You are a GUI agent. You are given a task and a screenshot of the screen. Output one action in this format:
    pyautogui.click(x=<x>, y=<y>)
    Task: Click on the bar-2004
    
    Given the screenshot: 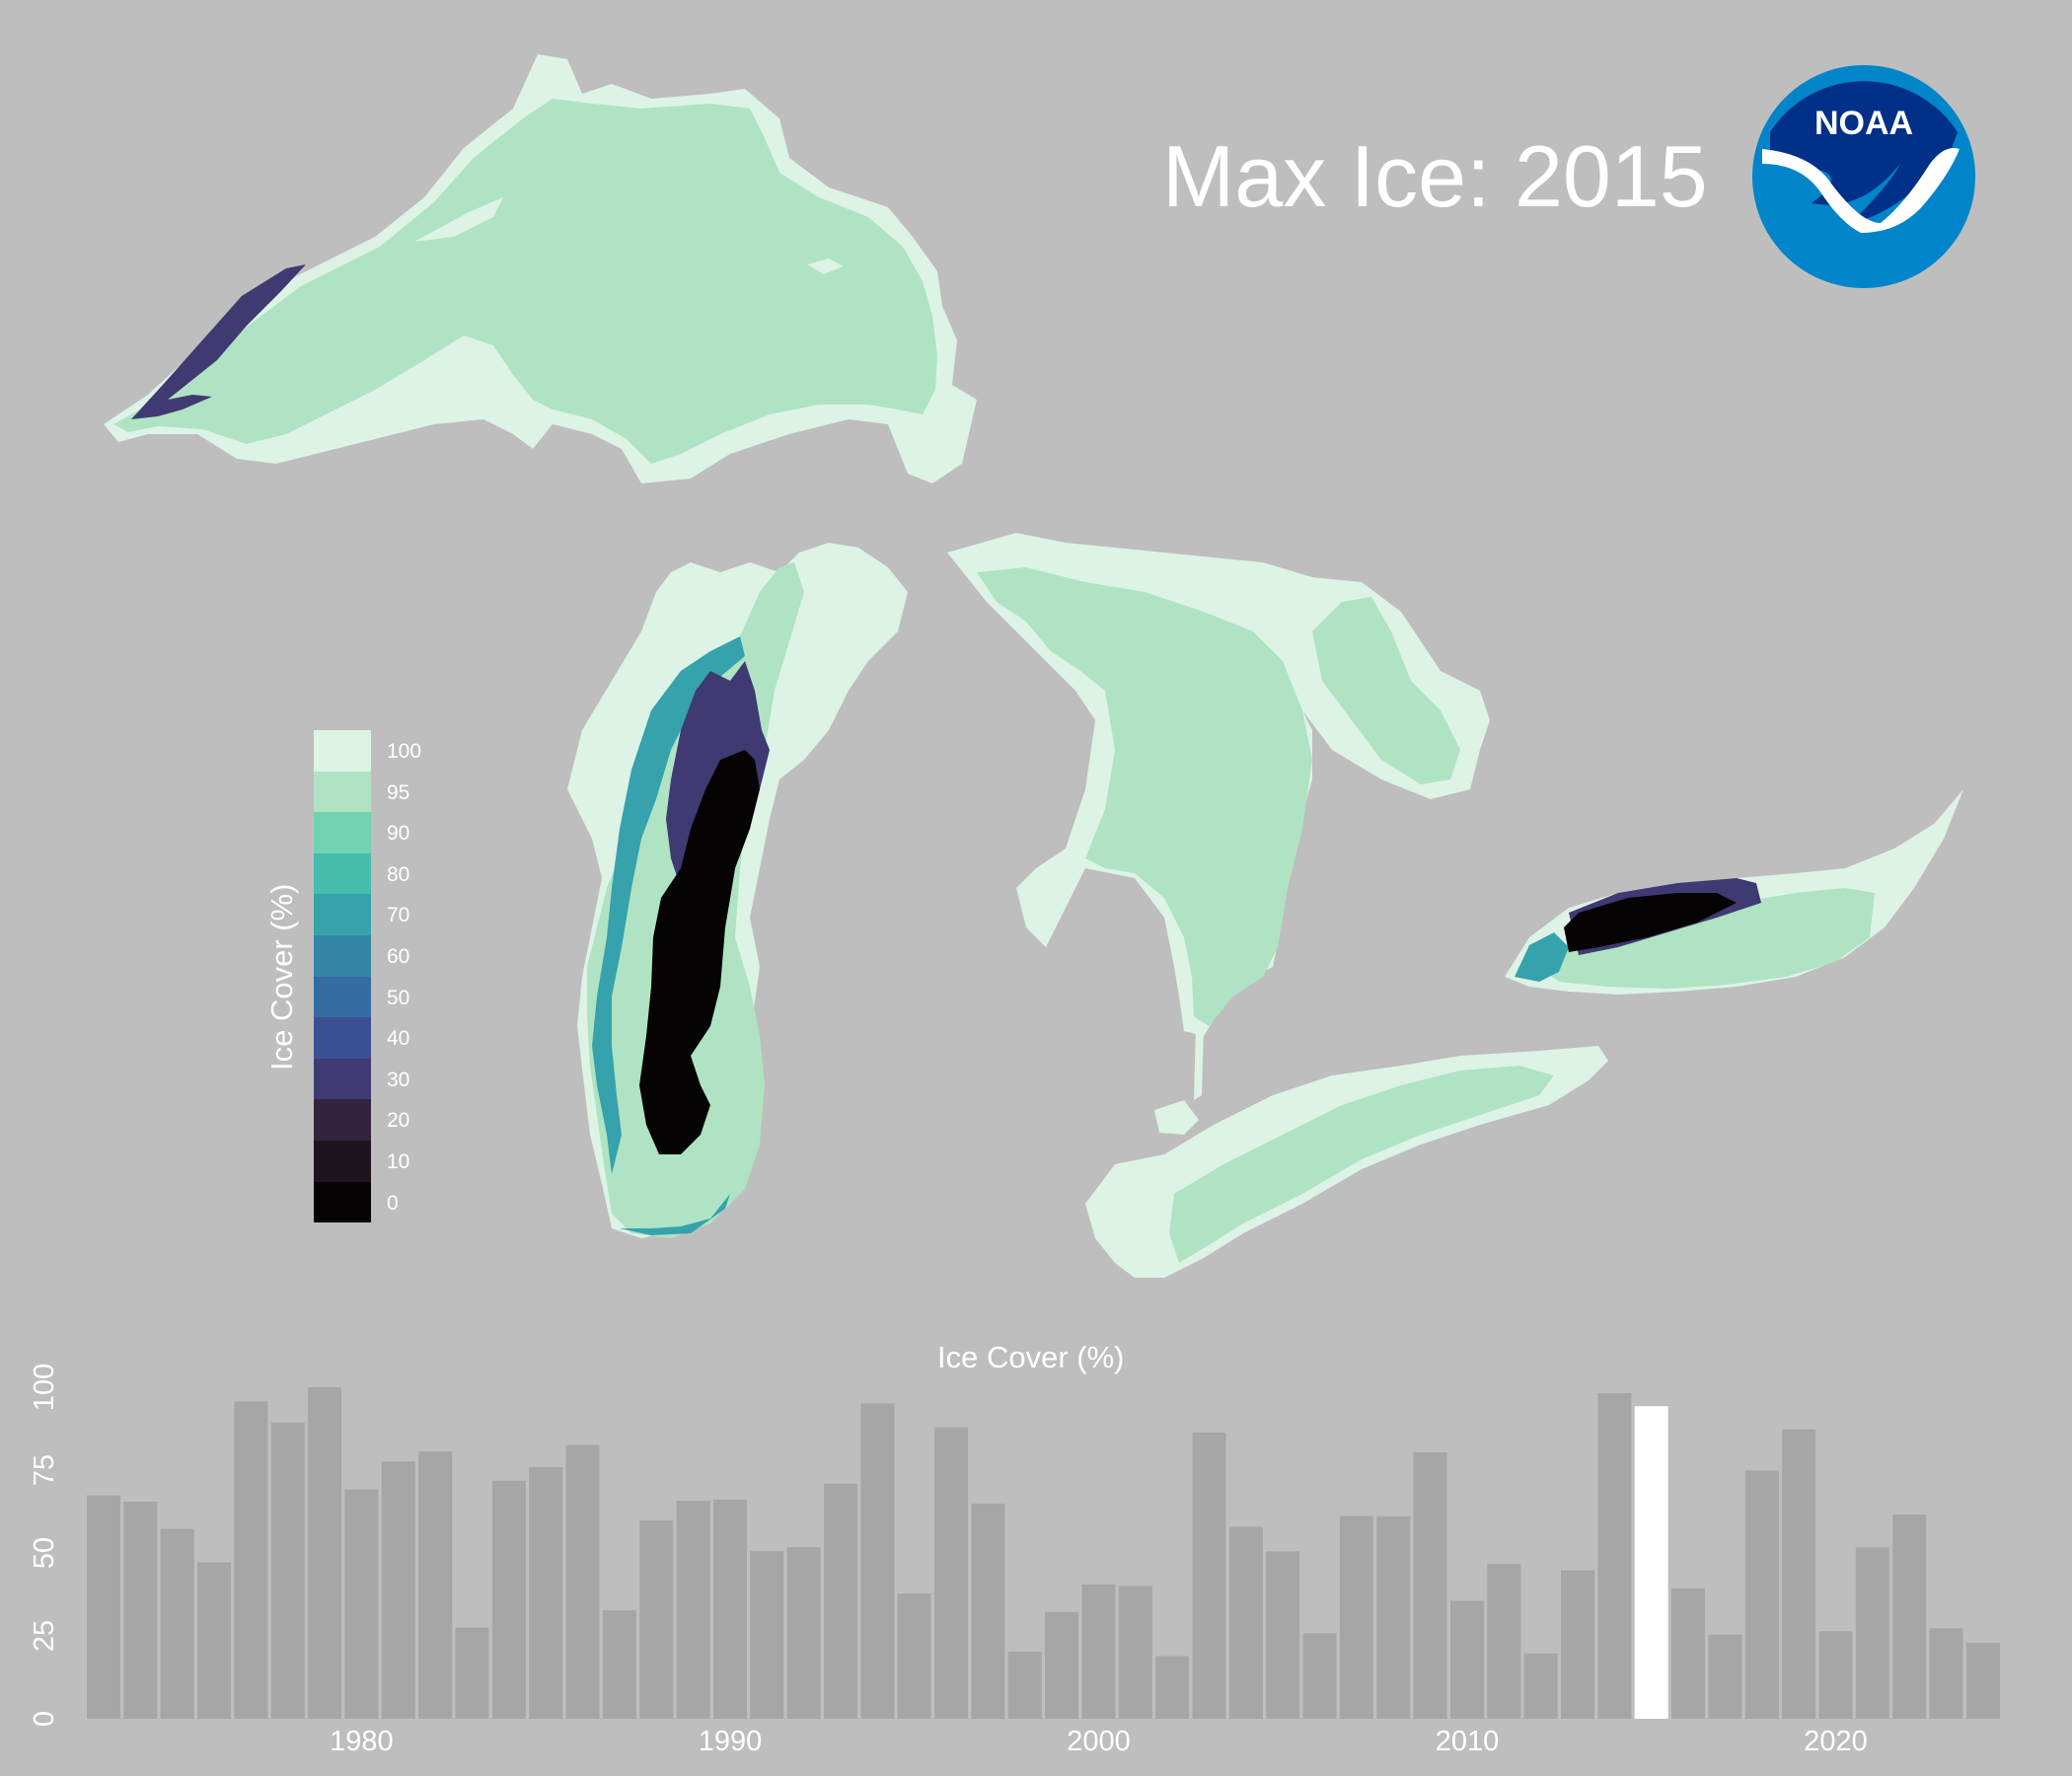 What is the action you would take?
    pyautogui.click(x=1246, y=1623)
    